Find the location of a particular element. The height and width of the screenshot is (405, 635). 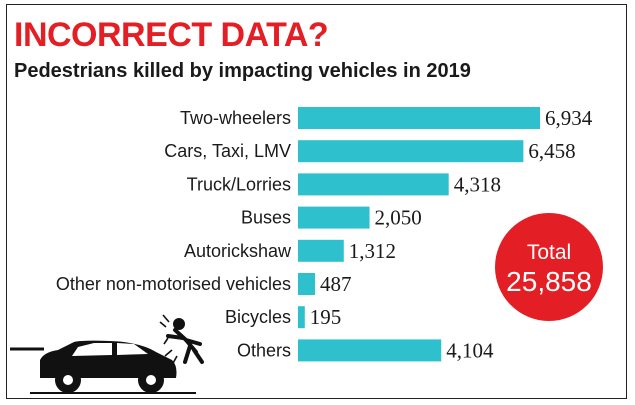

category-label: Other non-motorised vehicles is located at coordinates (173, 284).